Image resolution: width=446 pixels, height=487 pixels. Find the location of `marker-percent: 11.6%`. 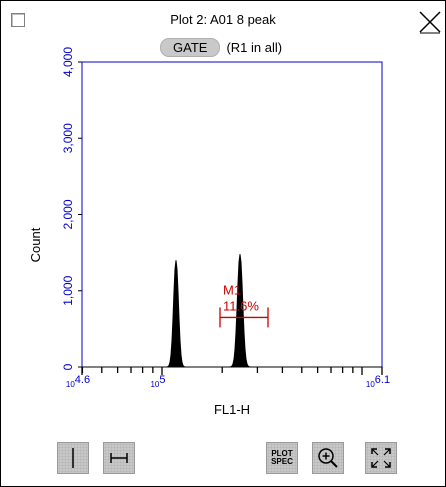

marker-percent: 11.6% is located at coordinates (241, 305).